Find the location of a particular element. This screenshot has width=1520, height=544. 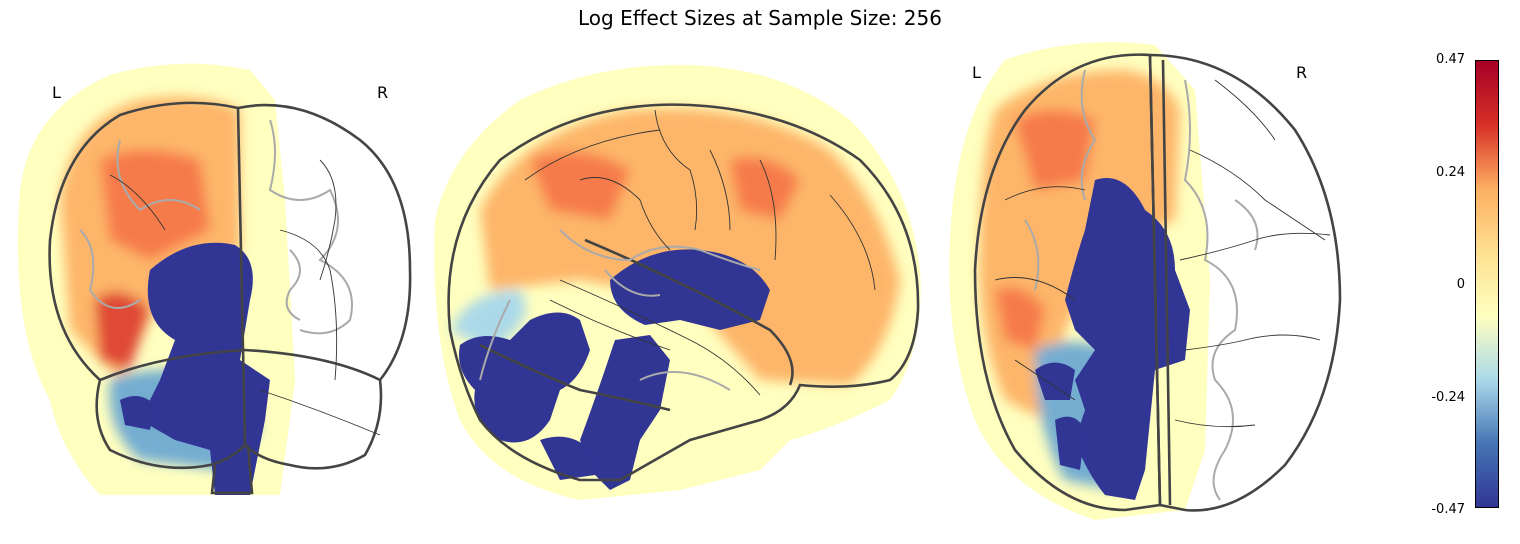

coronal-thin-lines is located at coordinates (245, 297).